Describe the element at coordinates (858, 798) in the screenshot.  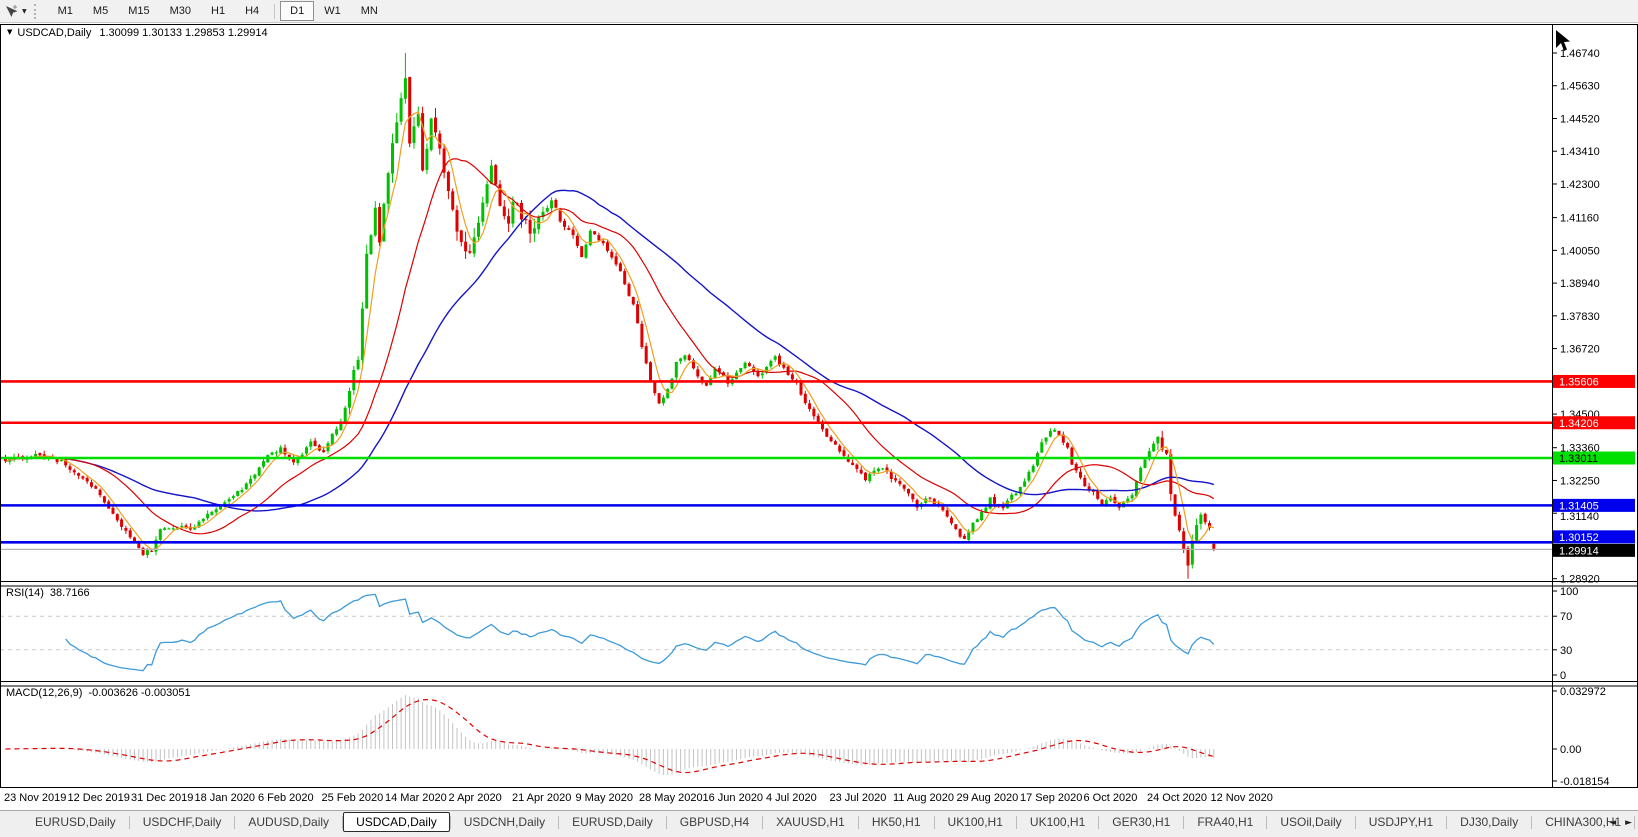
I see `date-label: 23 Jul 2020` at that location.